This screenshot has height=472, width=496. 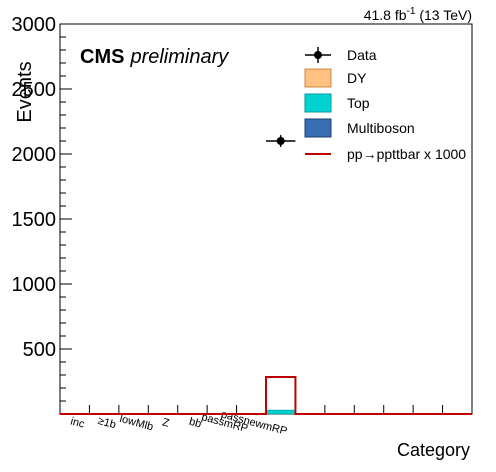 I want to click on data-point, so click(x=280, y=141).